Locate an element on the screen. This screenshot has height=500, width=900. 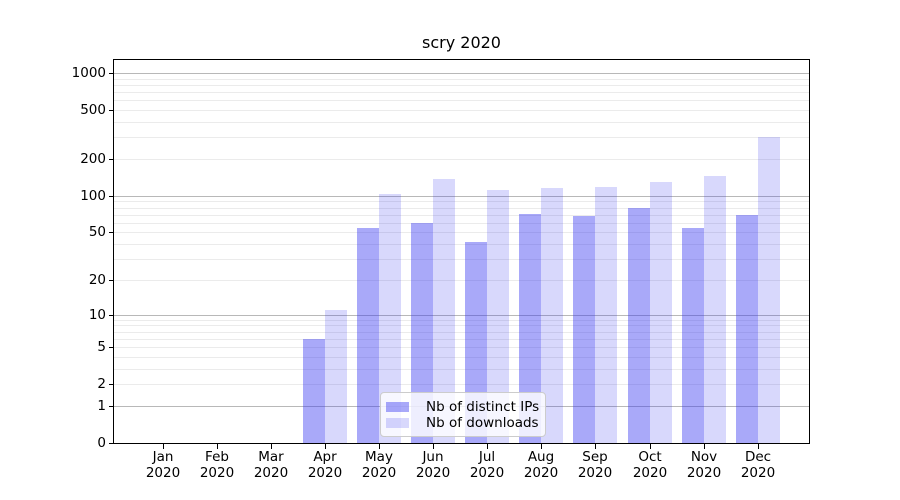
x-tick-label-jul: Jul 2020 is located at coordinates (487, 465).